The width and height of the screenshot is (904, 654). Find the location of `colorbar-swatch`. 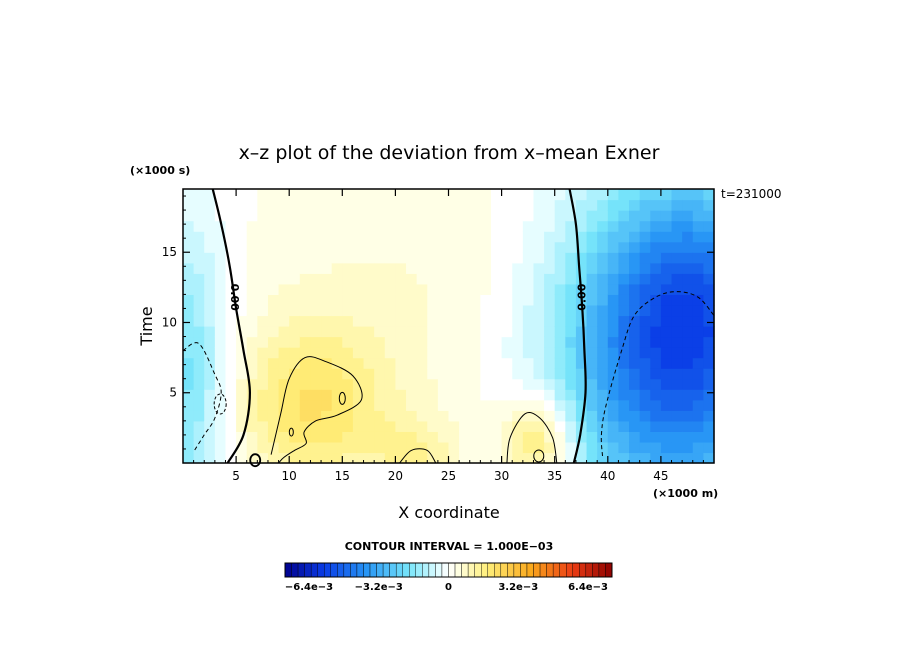

colorbar-swatch is located at coordinates (563, 570).